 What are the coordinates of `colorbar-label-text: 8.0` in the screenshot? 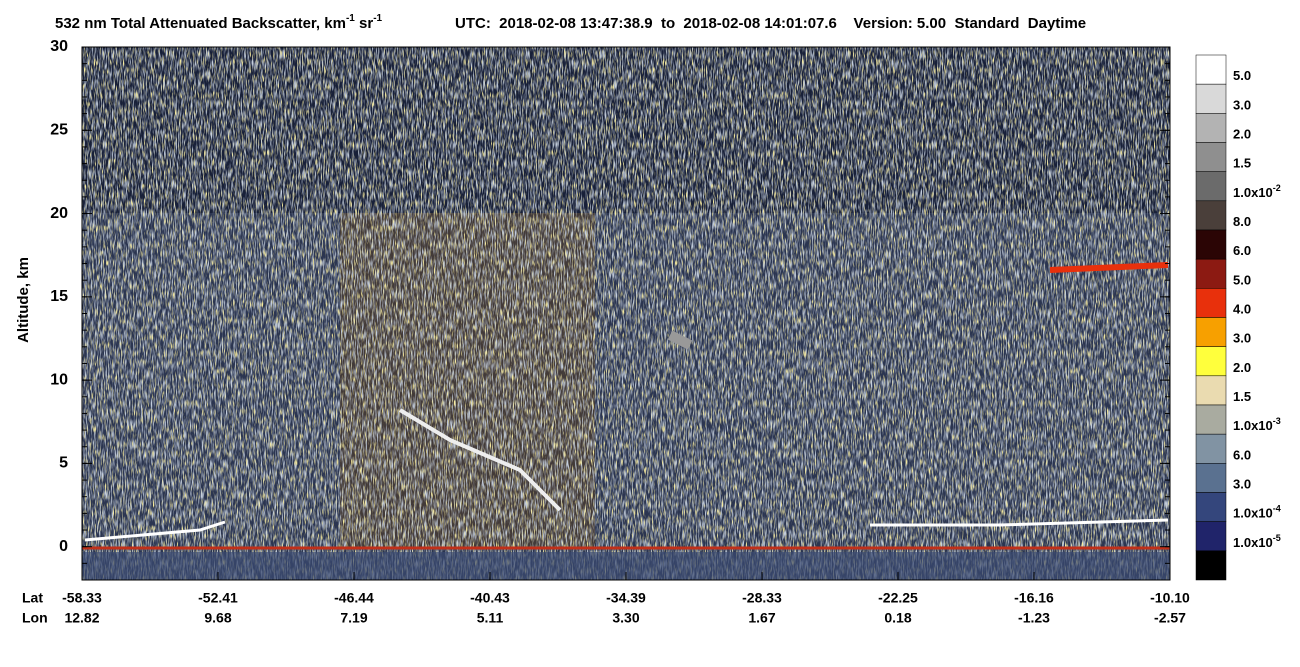 It's located at (1242, 221).